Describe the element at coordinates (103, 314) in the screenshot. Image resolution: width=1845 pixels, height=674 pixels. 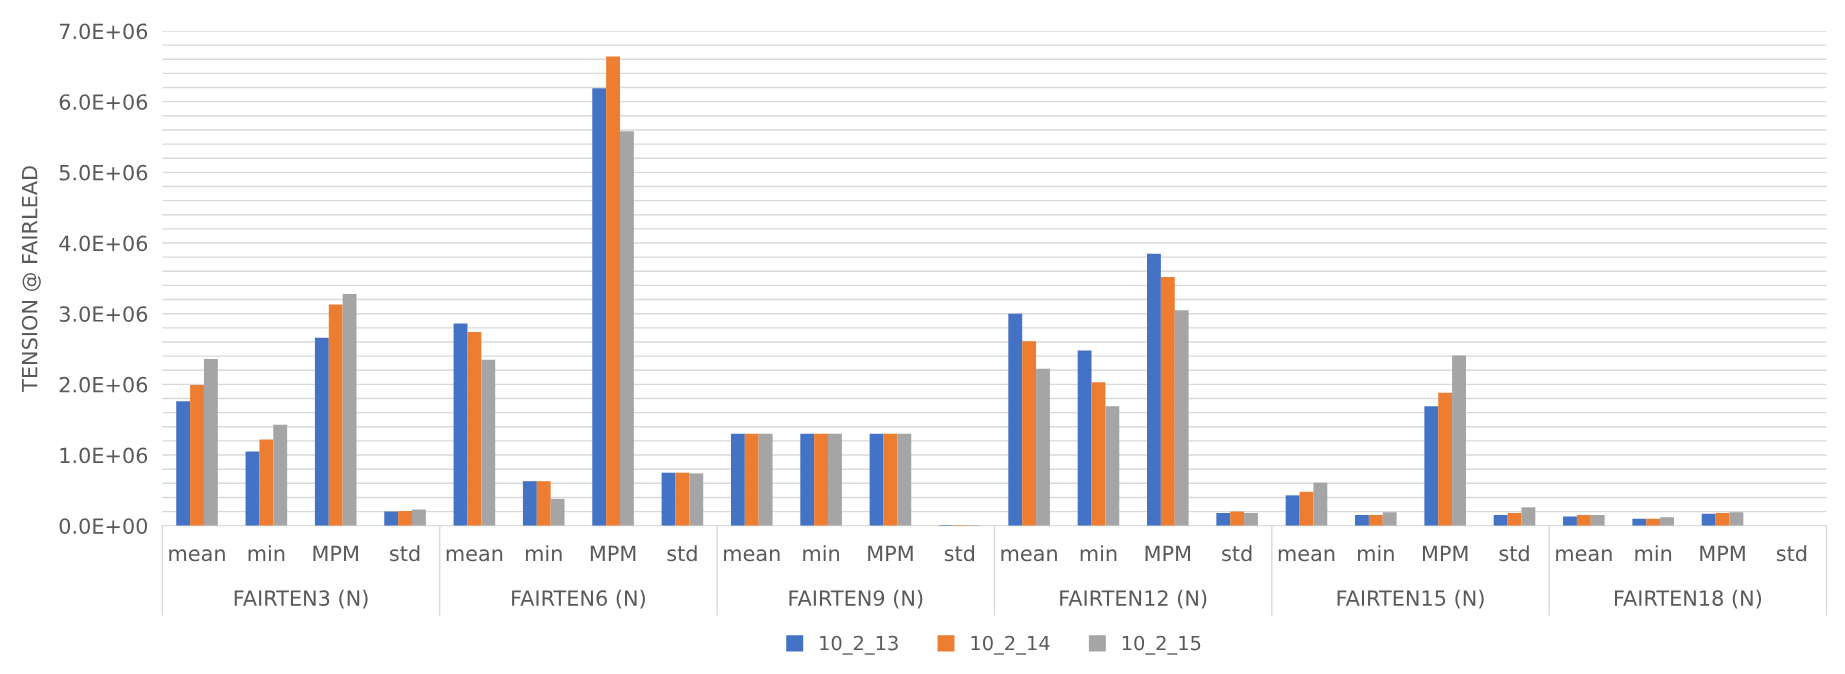
I see `y-tick-label: 3.0E+06` at that location.